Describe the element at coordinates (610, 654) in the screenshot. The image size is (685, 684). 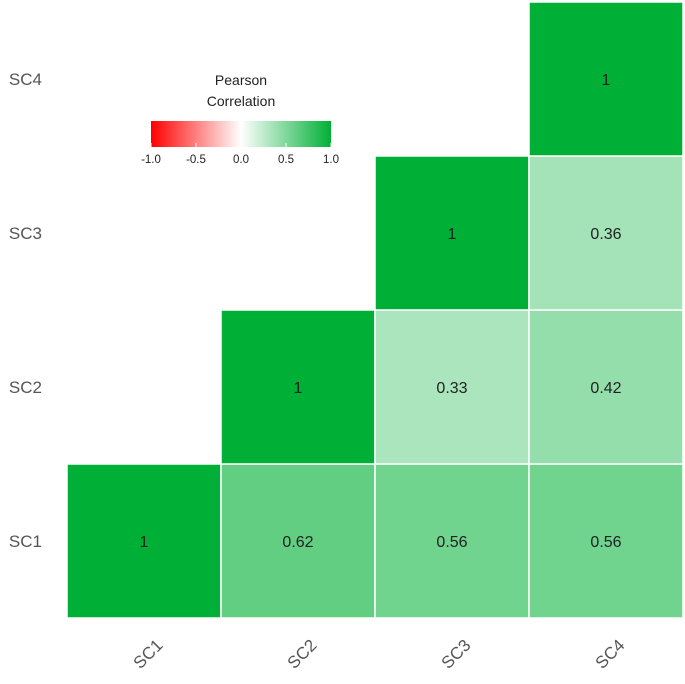
I see `x-tick-label: SC4` at that location.